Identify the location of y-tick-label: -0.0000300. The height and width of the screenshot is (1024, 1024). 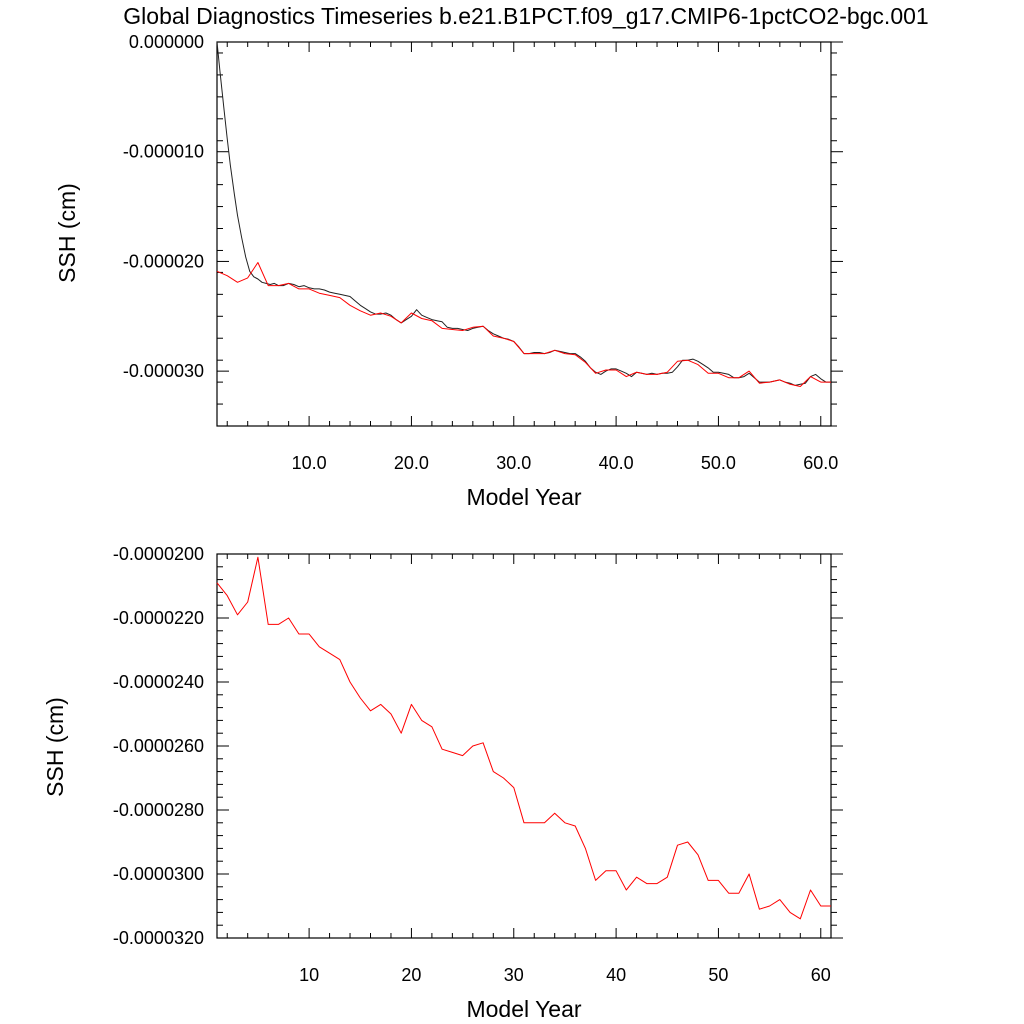
(158, 874).